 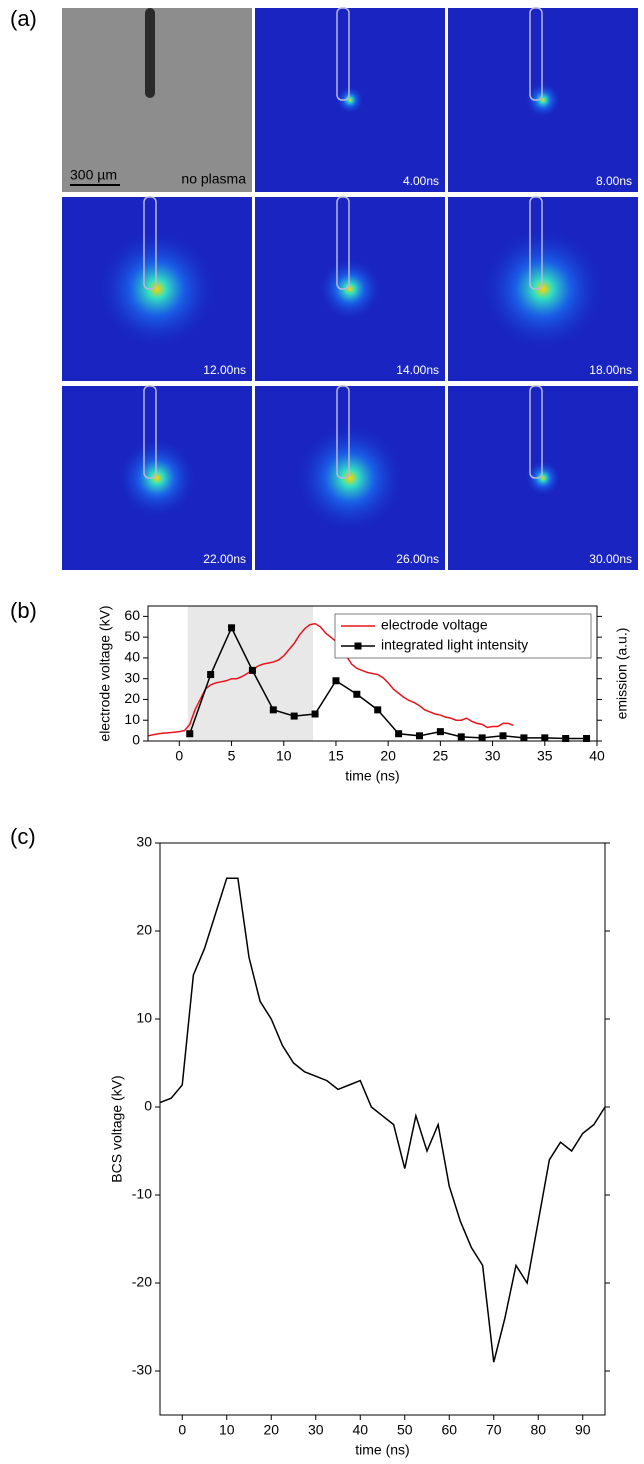 What do you see at coordinates (105, 673) in the screenshot?
I see `y-axis-title: electrode voltage (kV)` at bounding box center [105, 673].